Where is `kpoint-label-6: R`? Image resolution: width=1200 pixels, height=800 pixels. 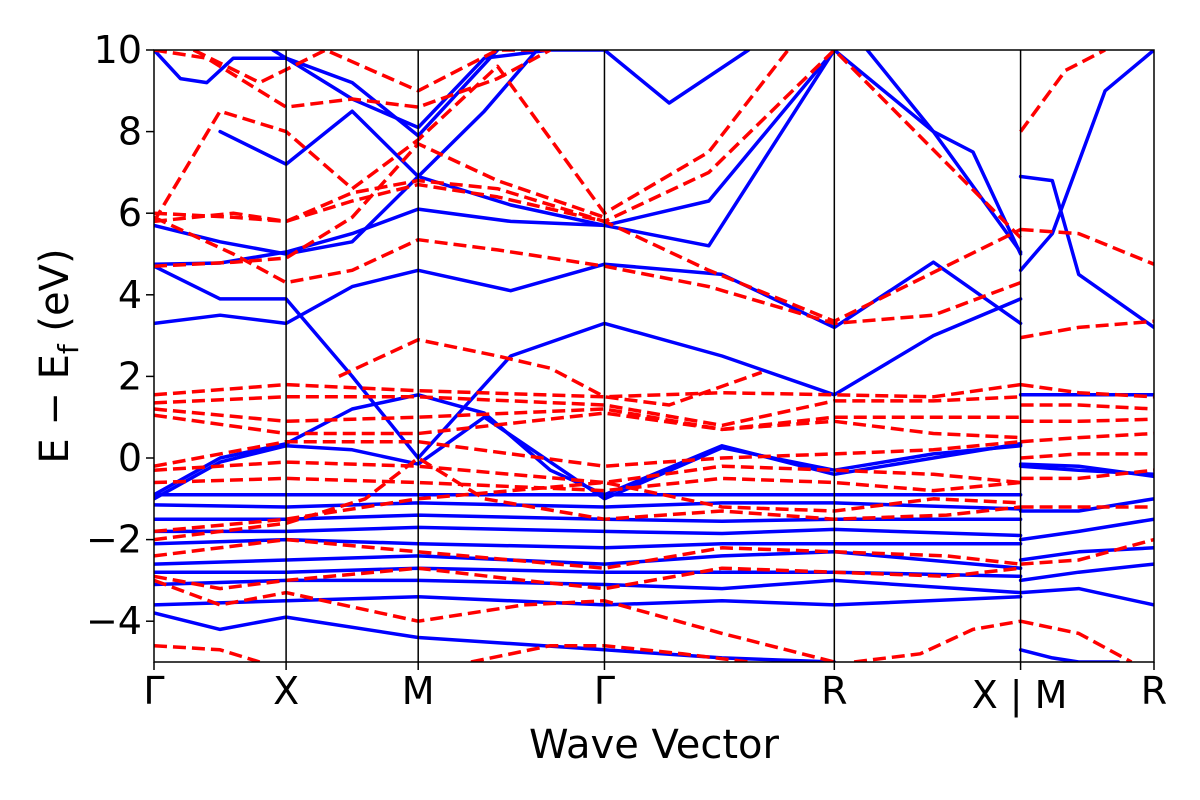 kpoint-label-6: R is located at coordinates (1154, 691).